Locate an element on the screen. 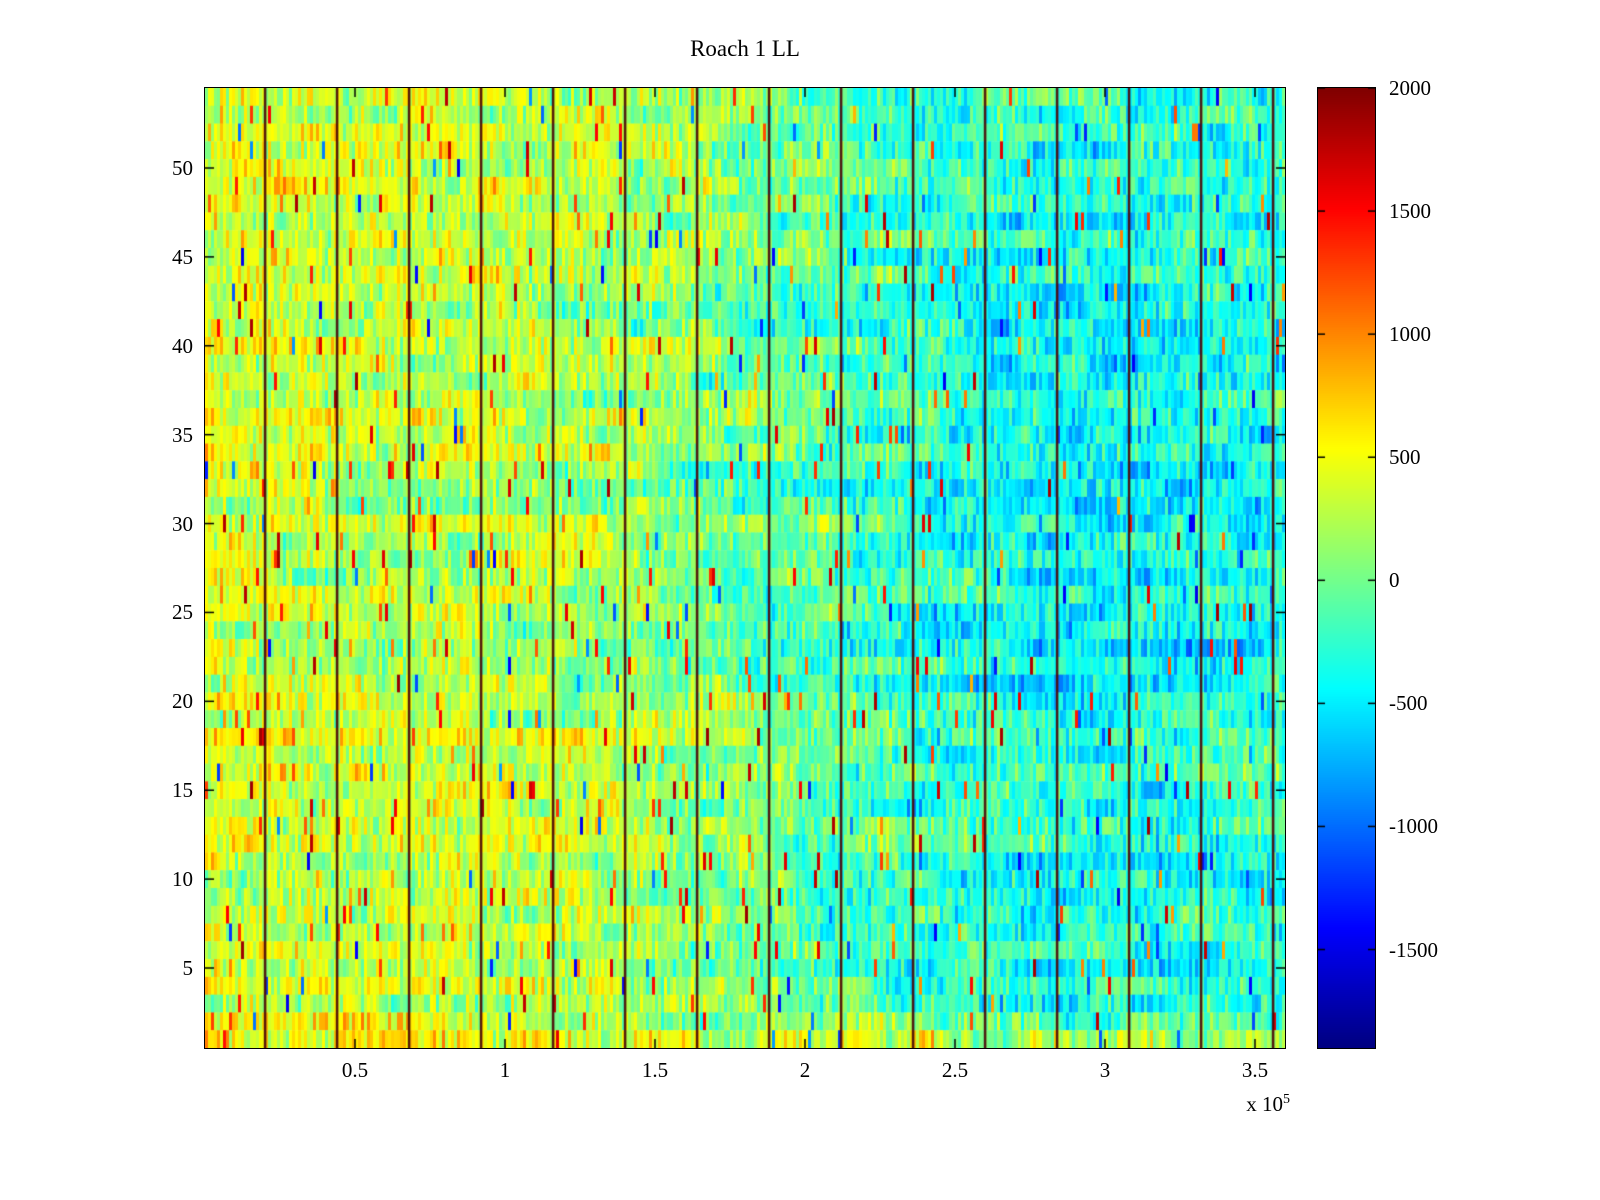  colorbar-frame is located at coordinates (1346, 568).